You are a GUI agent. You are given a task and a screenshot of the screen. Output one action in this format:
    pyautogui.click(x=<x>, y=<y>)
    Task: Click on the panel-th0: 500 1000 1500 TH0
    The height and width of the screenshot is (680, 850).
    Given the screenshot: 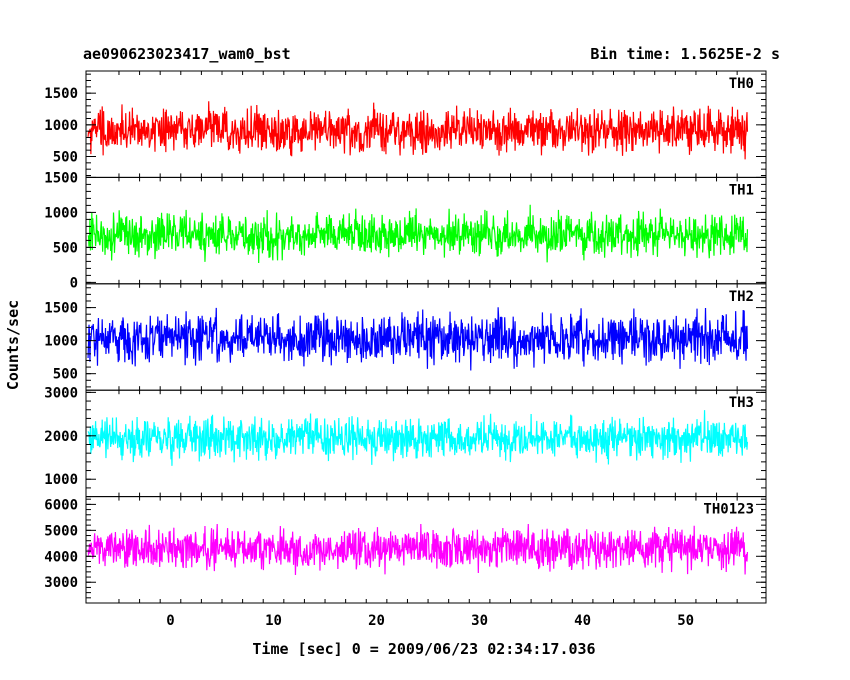 What is the action you would take?
    pyautogui.click(x=405, y=124)
    